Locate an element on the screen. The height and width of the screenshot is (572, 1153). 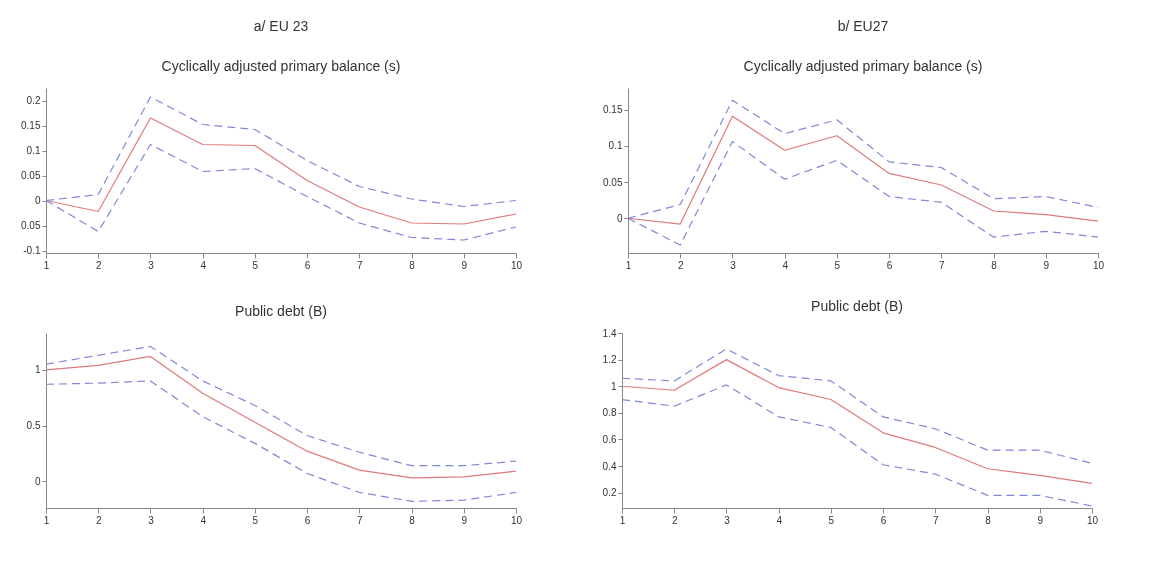
y-tick-label: -0.1 is located at coordinates (32, 250).